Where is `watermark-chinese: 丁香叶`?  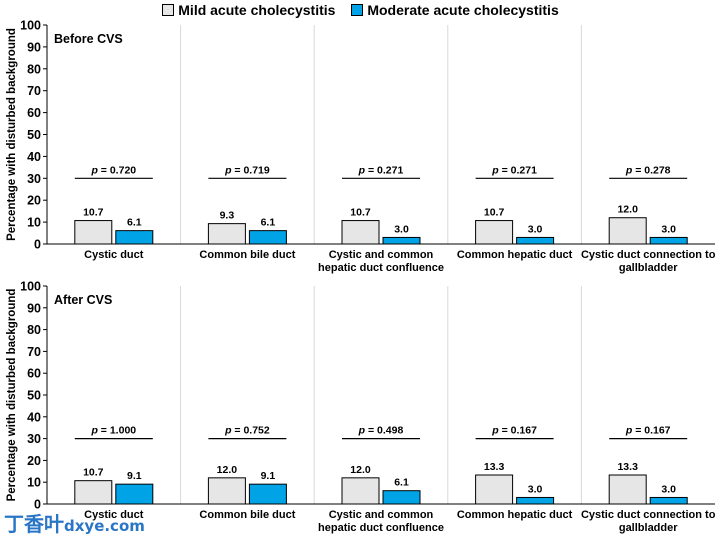
watermark-chinese: 丁香叶 is located at coordinates (34, 524).